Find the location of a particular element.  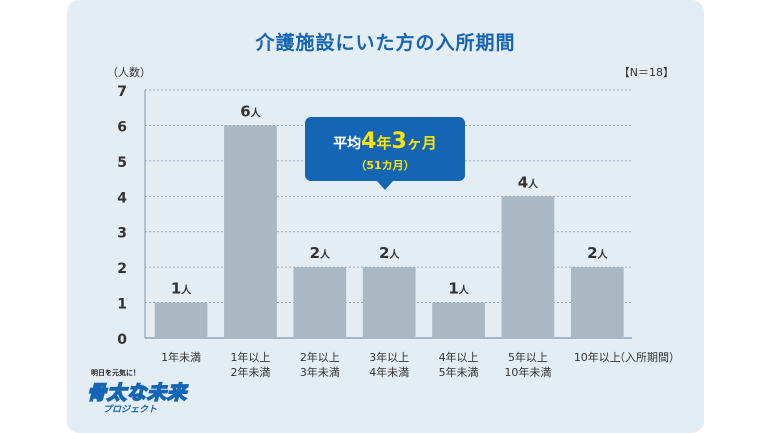

x-category-label: 4年未満 is located at coordinates (389, 372).